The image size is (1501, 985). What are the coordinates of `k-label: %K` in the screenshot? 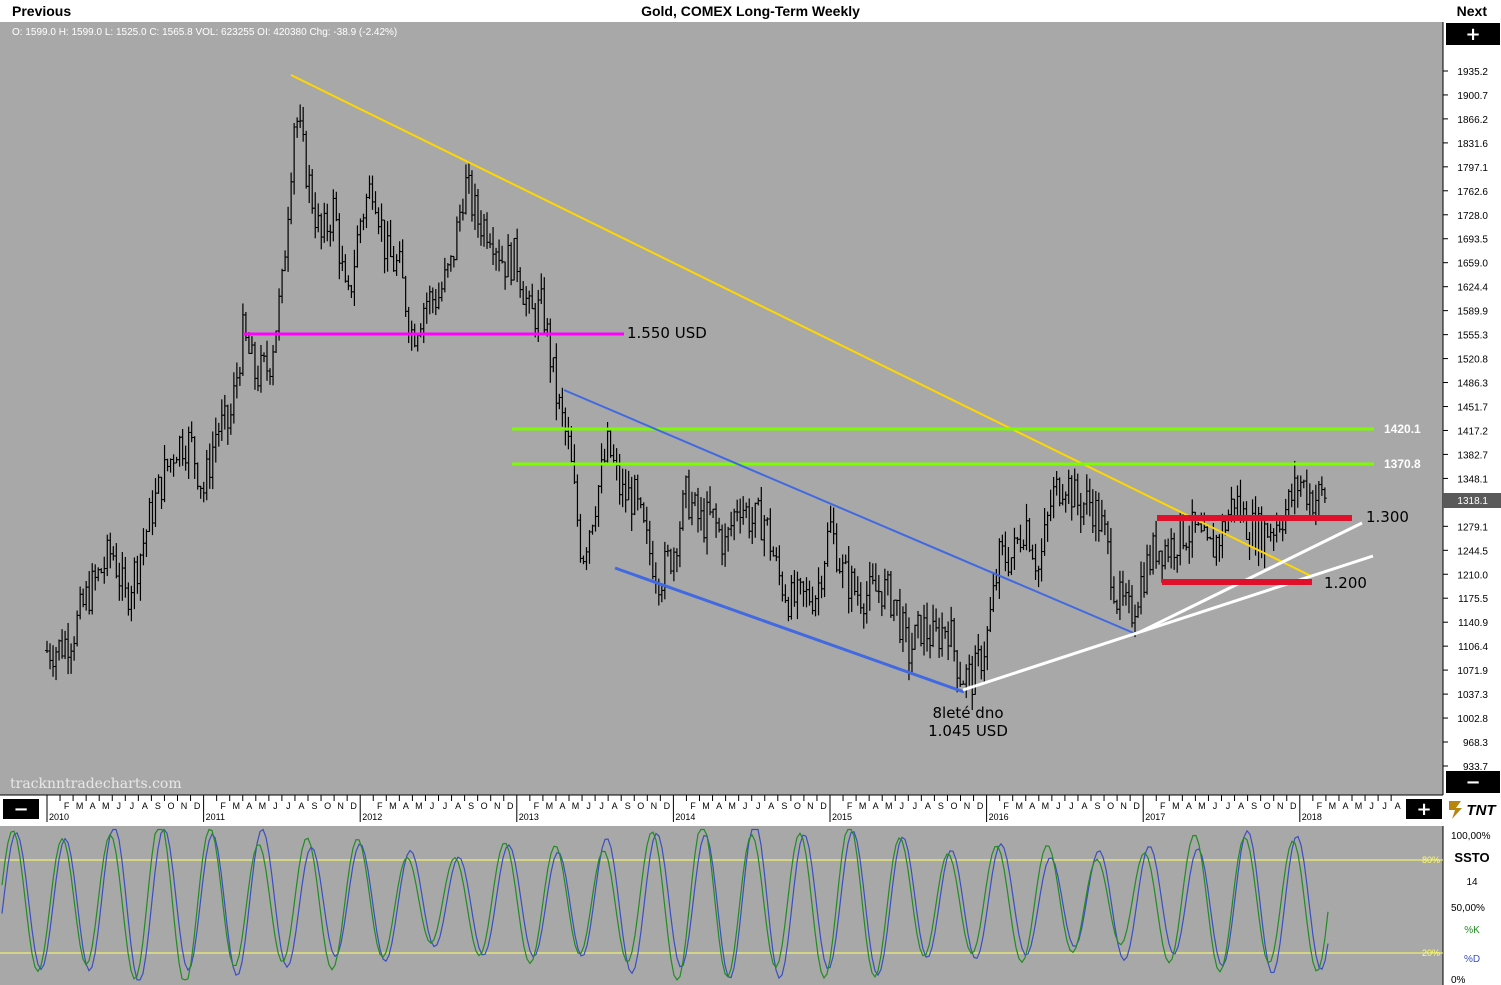 It's located at (1472, 930).